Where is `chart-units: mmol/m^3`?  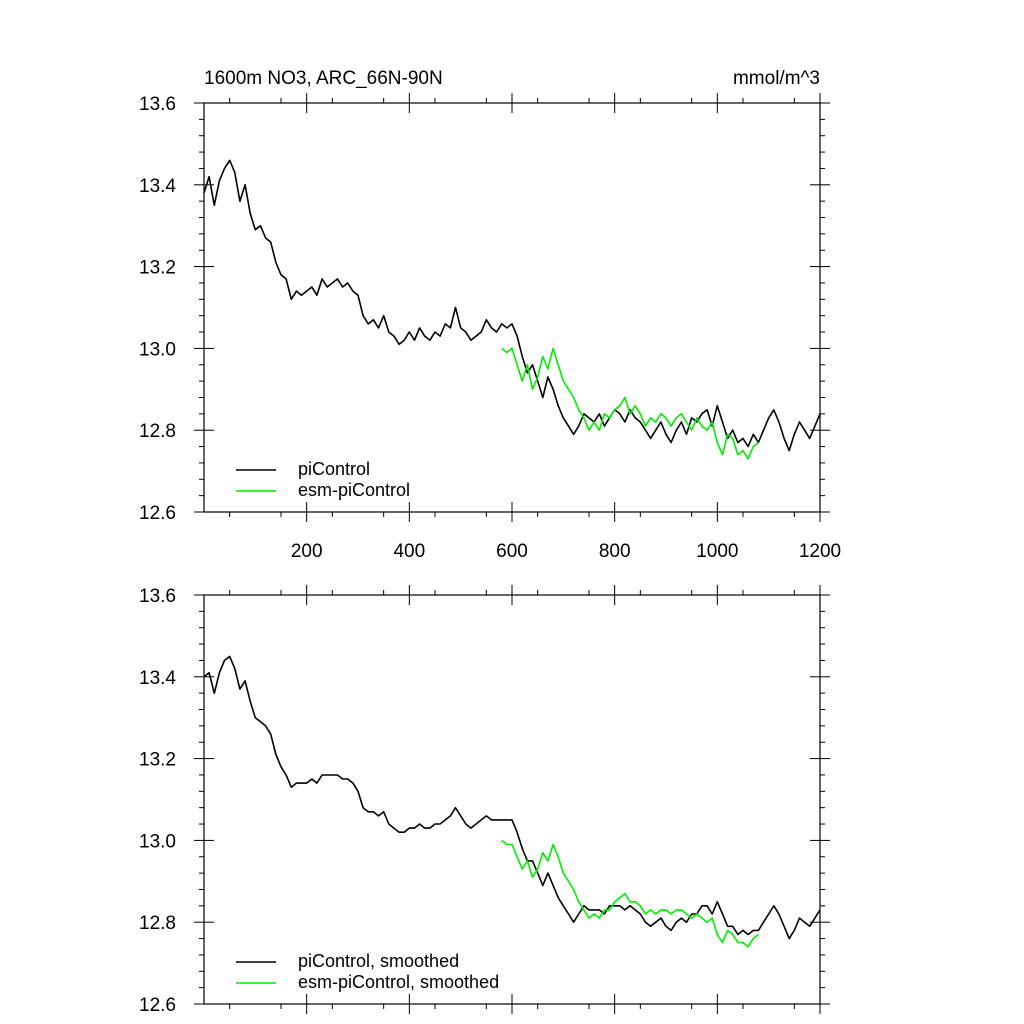
chart-units: mmol/m^3 is located at coordinates (776, 78).